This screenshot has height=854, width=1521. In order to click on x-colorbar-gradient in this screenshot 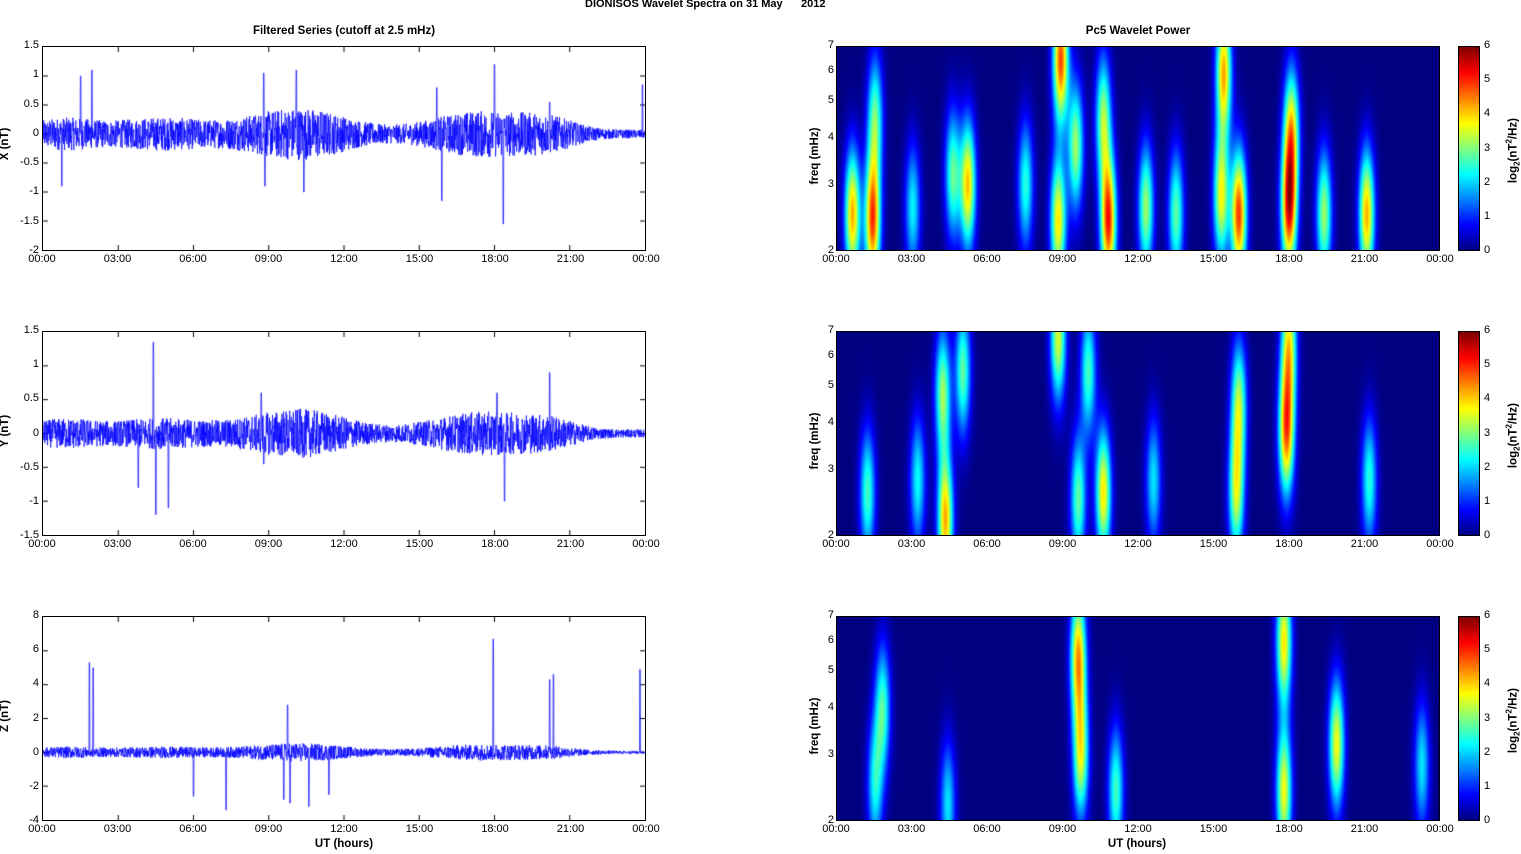, I will do `click(1469, 148)`.